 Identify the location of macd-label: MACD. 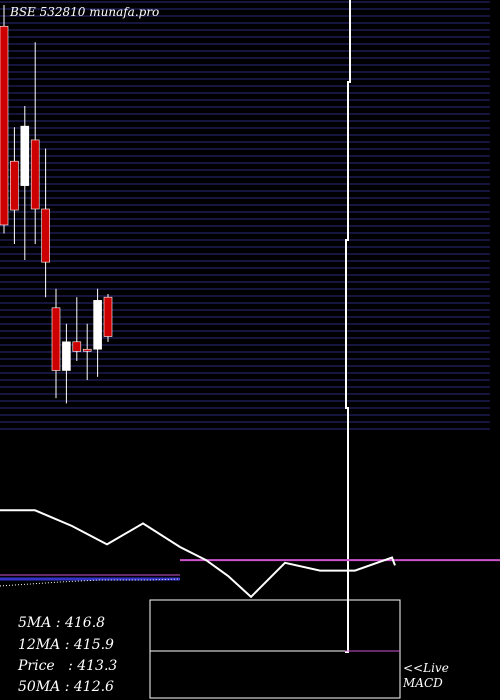
(423, 683).